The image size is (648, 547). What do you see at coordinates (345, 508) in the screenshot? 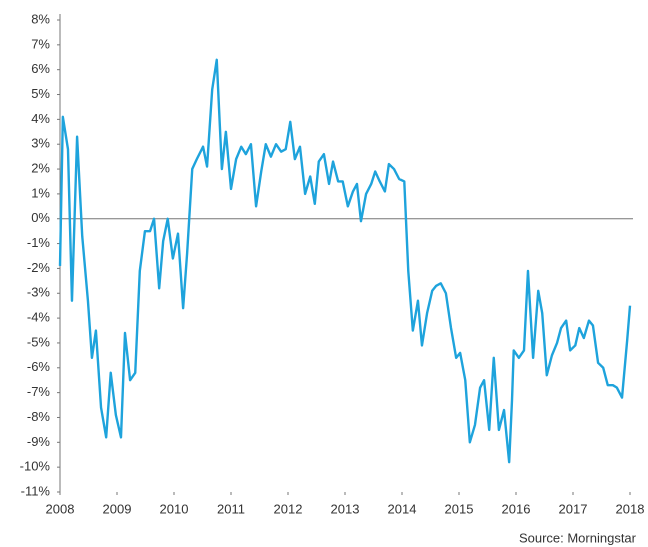
I see `x-tick-label: 2013` at bounding box center [345, 508].